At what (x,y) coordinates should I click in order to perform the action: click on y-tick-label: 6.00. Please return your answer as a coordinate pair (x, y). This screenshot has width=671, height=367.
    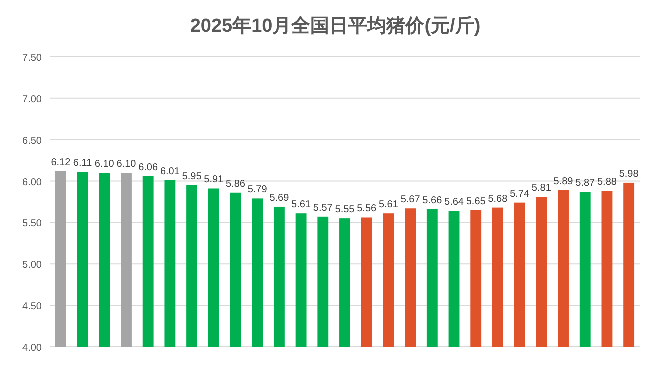
    Looking at the image, I should click on (32, 182).